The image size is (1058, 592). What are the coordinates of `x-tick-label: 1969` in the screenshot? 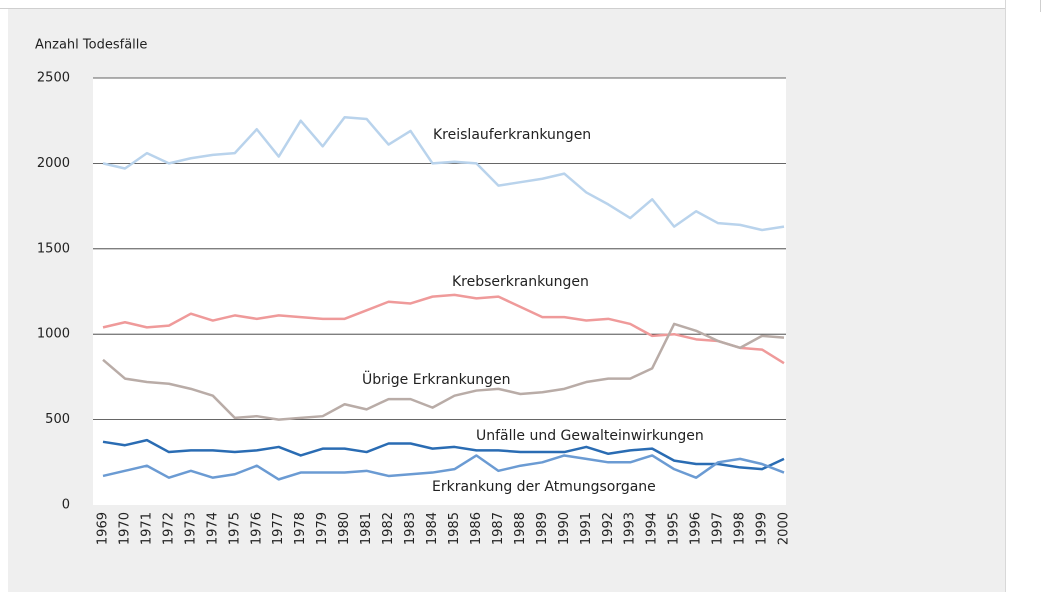 It's located at (103, 528).